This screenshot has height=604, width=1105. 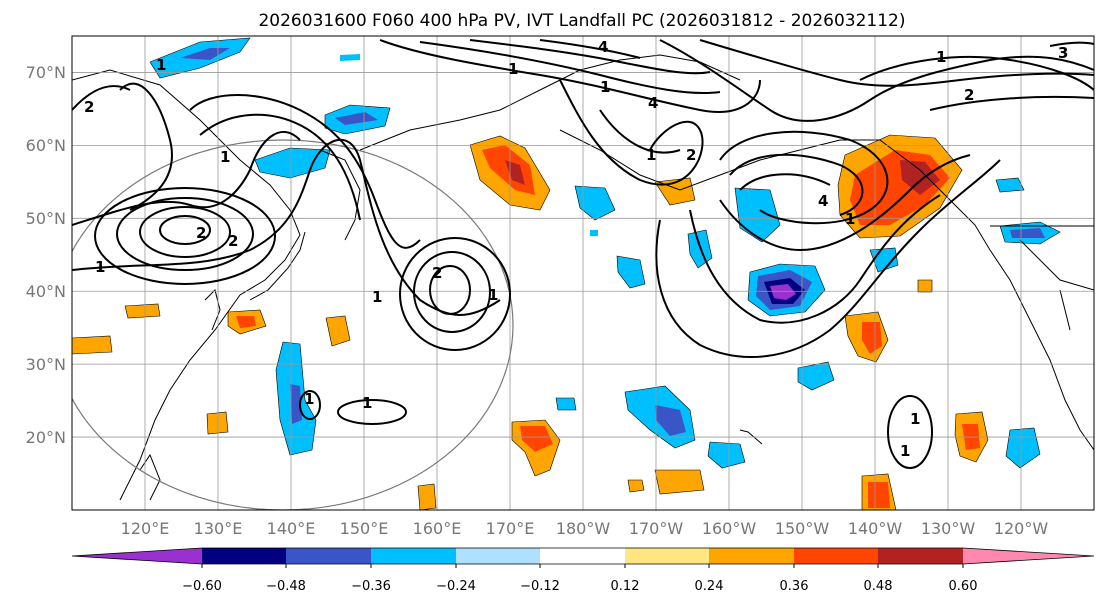 I want to click on lon-label: 150°E, so click(x=364, y=528).